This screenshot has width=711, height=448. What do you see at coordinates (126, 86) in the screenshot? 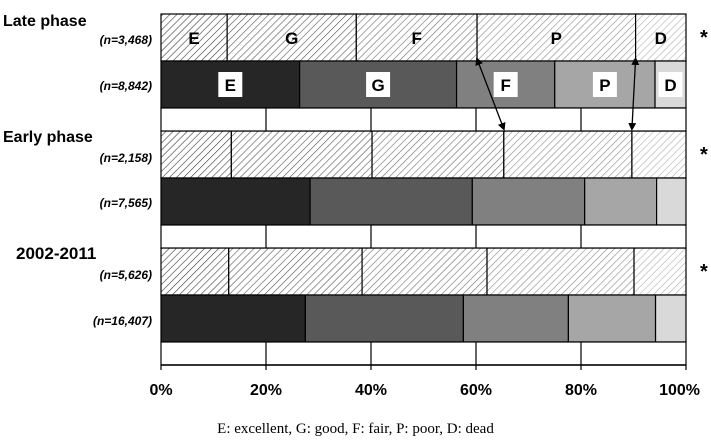
I see `sample-size-label: (n=8,842)` at bounding box center [126, 86].